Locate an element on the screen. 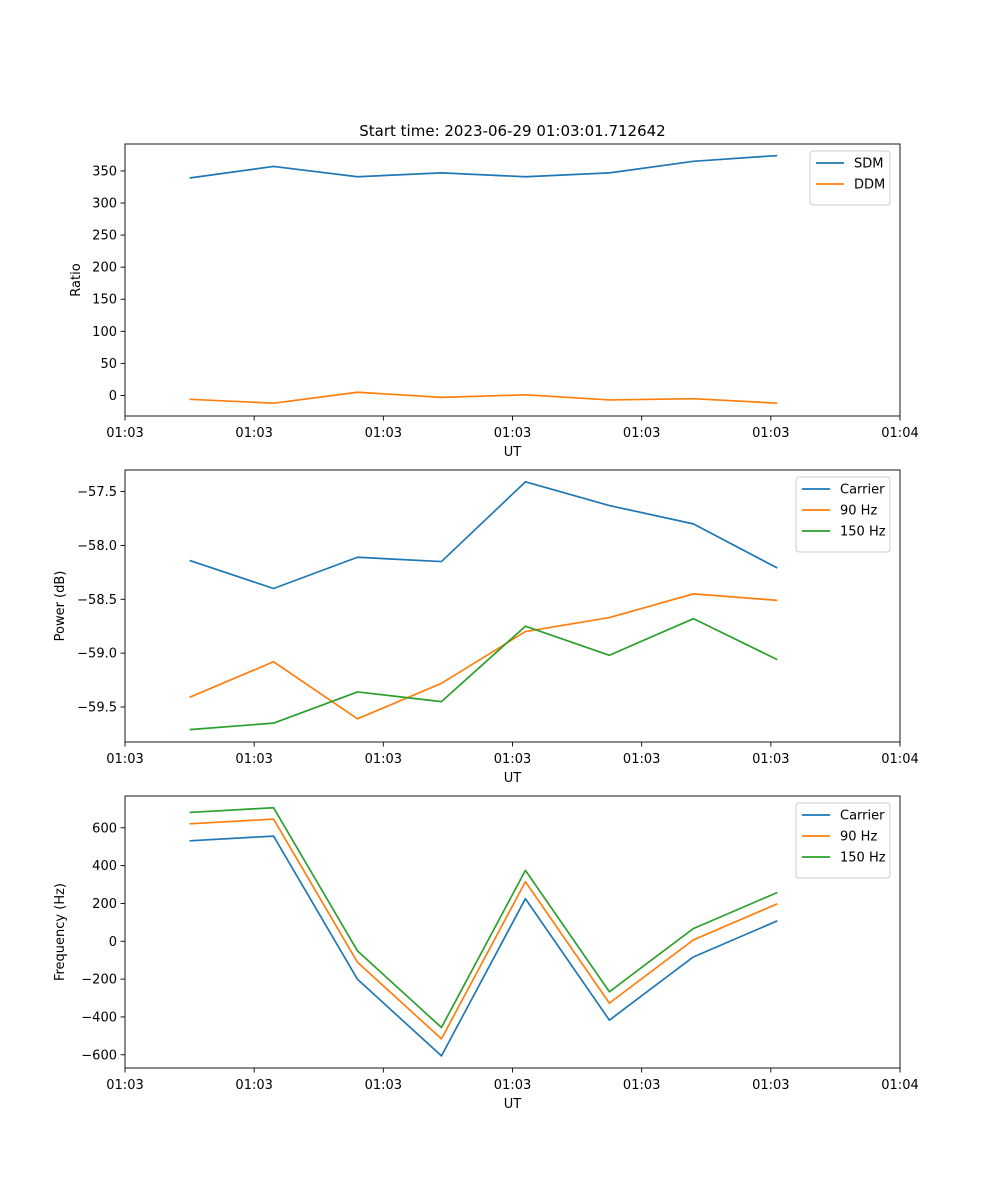  y-tick-label: 150 is located at coordinates (104, 300).